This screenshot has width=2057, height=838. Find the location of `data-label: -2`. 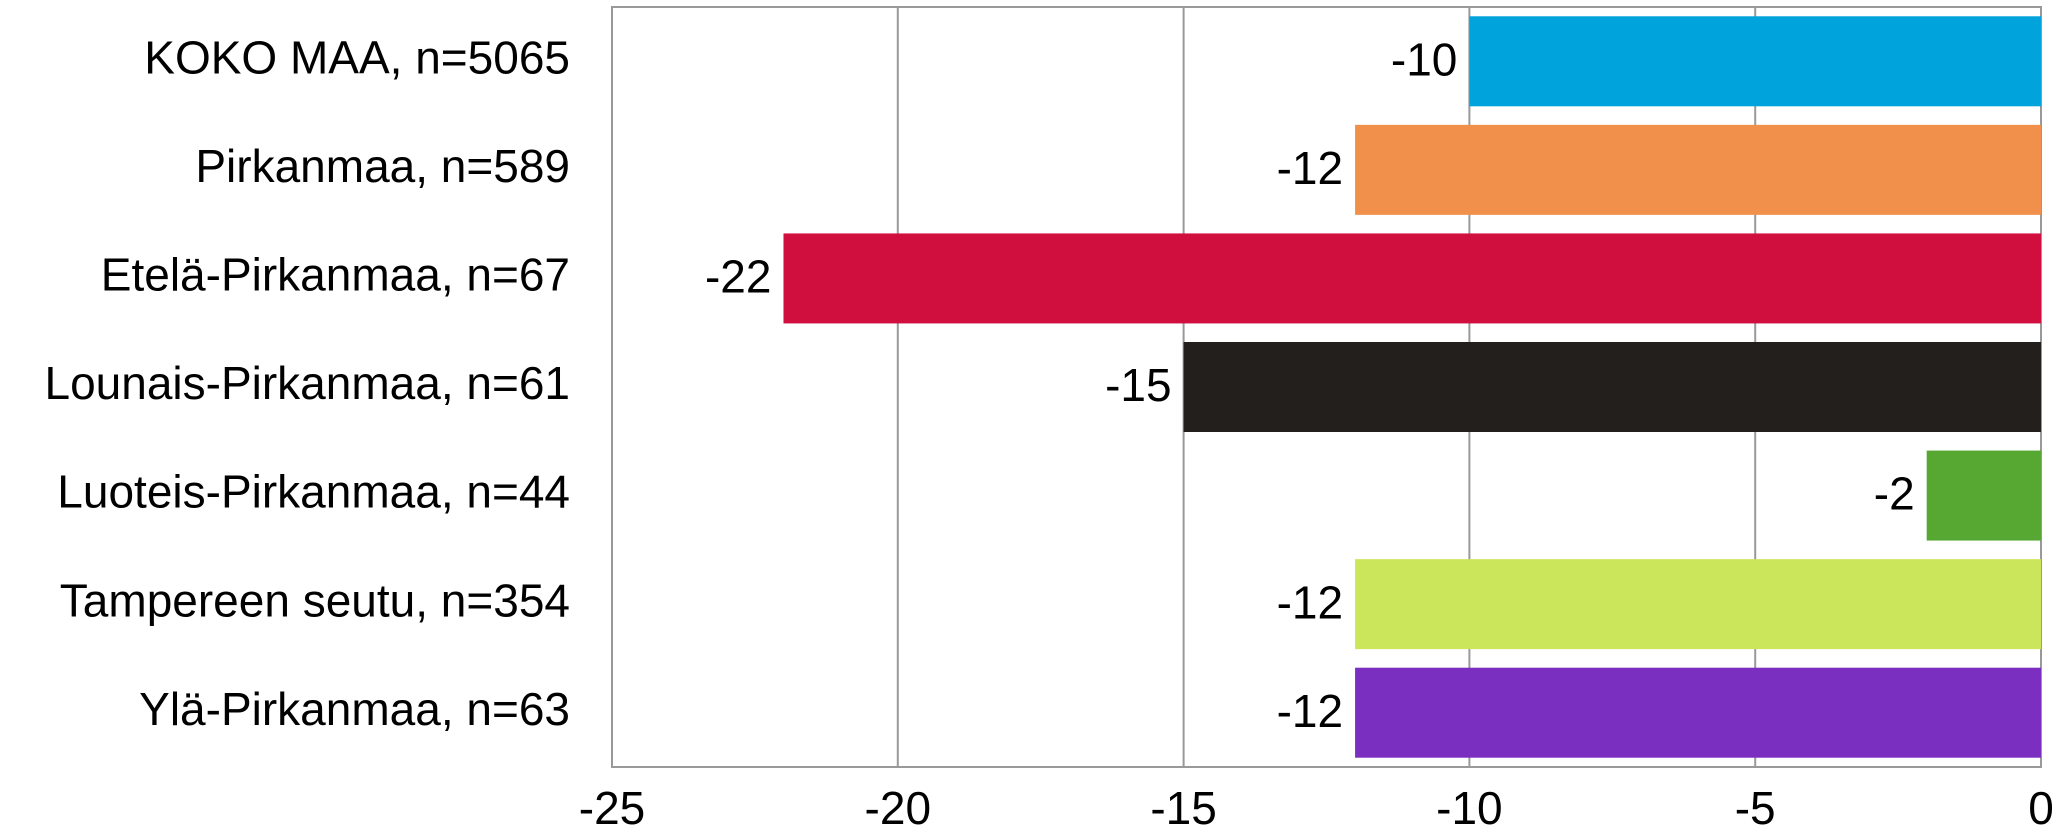

data-label: -2 is located at coordinates (1894, 494).